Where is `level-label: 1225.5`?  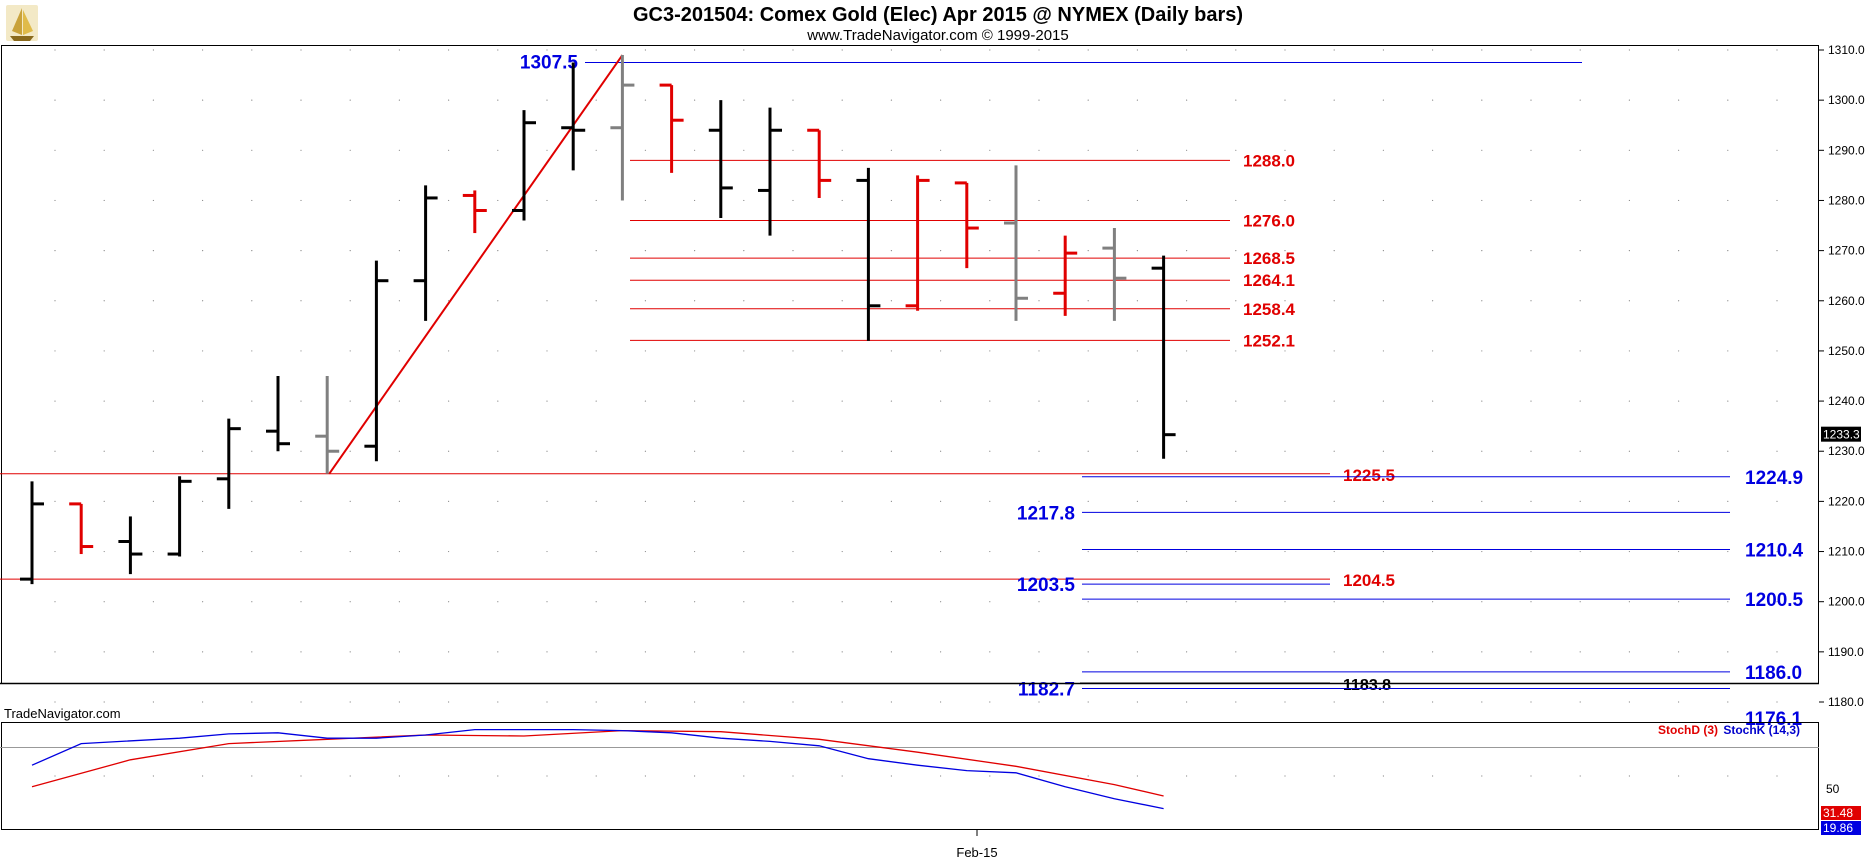
level-label: 1225.5 is located at coordinates (1369, 475).